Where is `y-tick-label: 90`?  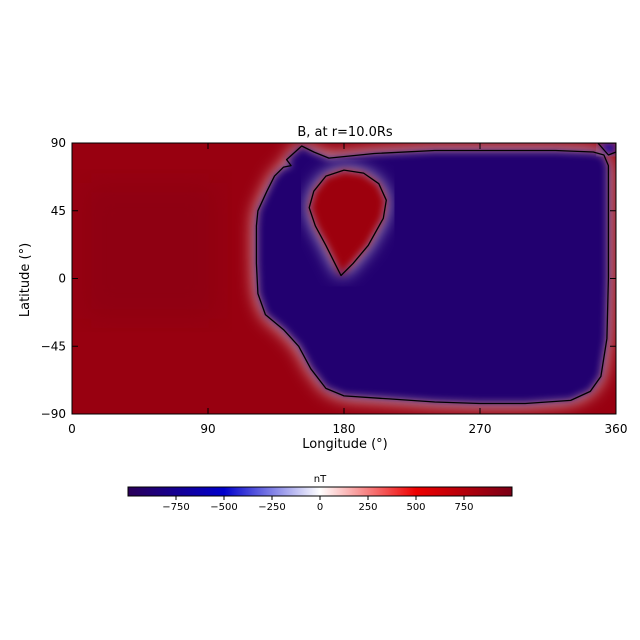
y-tick-label: 90 is located at coordinates (58, 143).